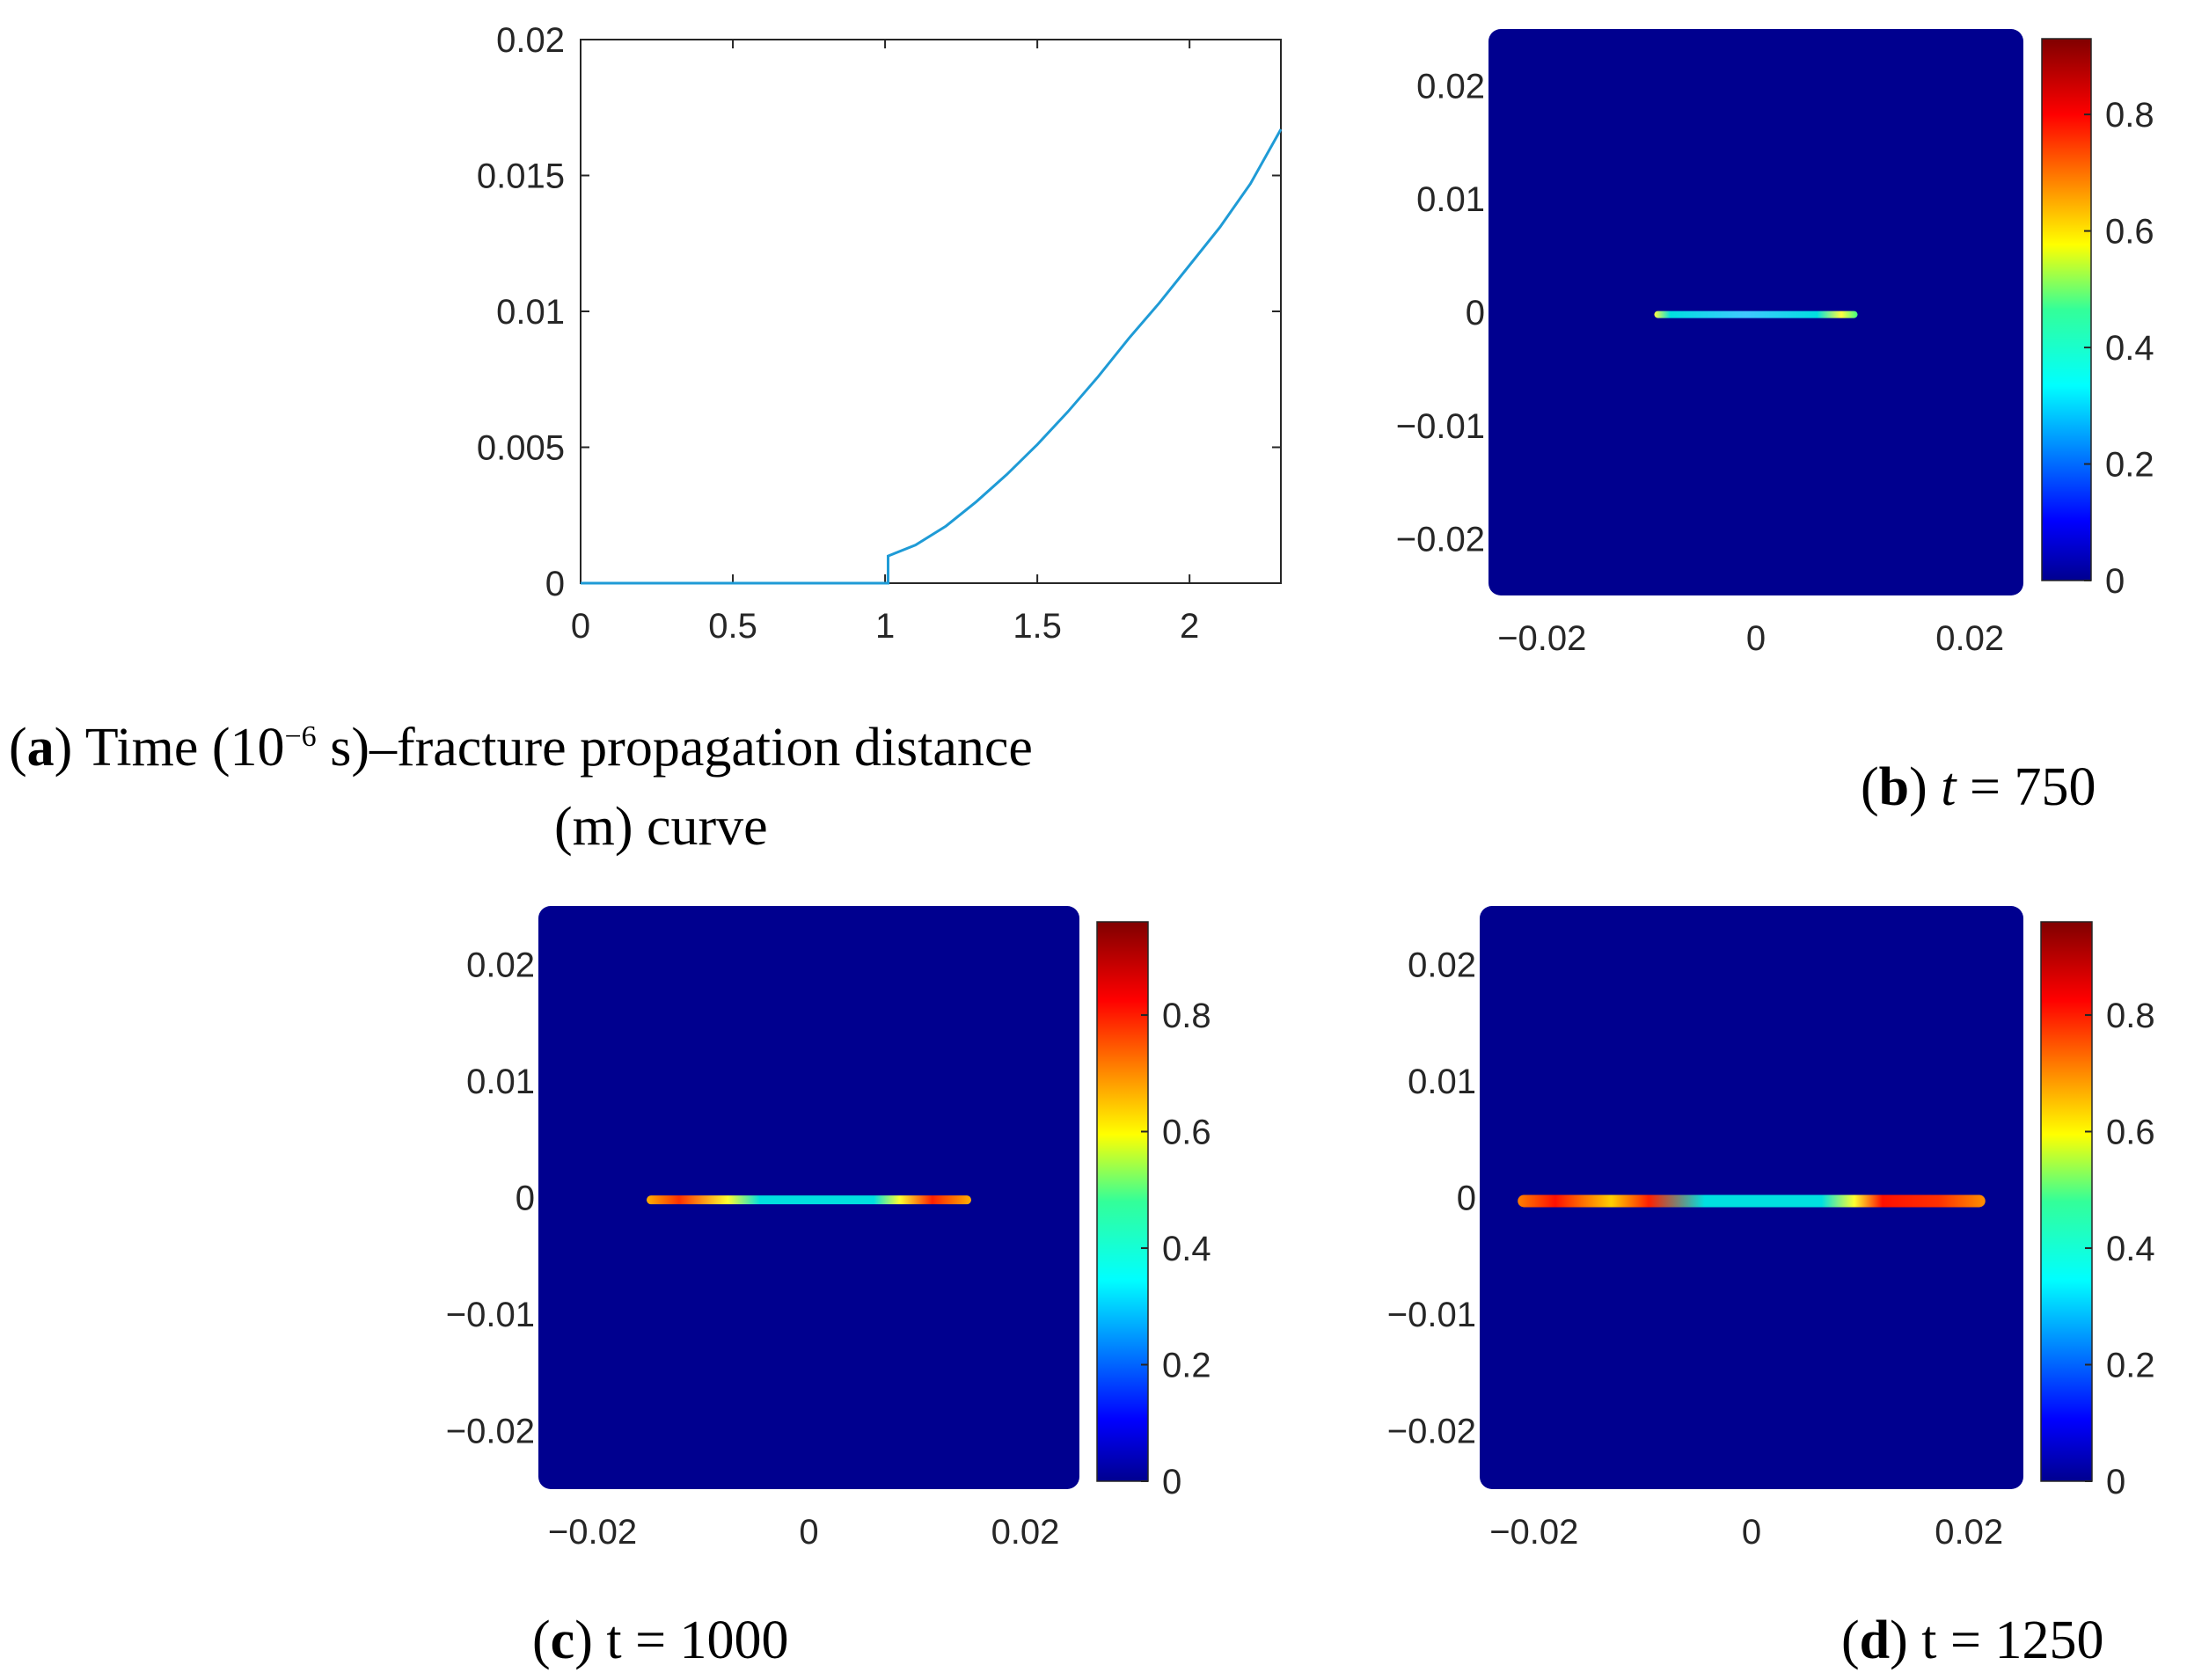 Image resolution: width=2187 pixels, height=1680 pixels. I want to click on y-tick-label: 0.015, so click(521, 176).